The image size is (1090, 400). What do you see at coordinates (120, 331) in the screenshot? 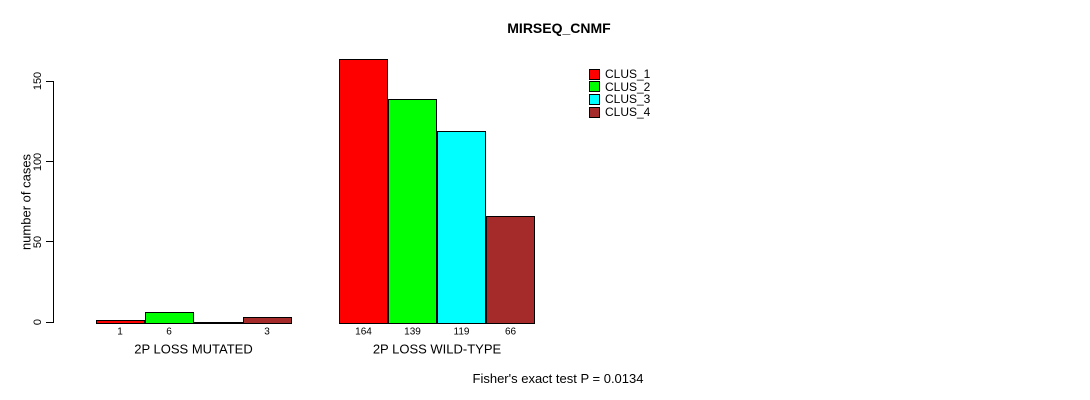
I see `bar-value-label: 1` at bounding box center [120, 331].